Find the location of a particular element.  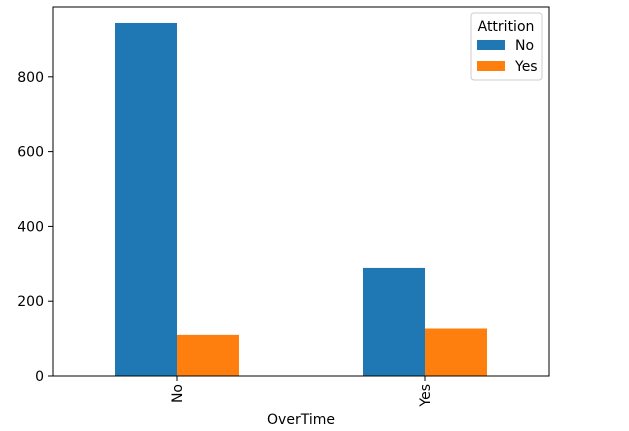

legend-swatch-no is located at coordinates (491, 45).